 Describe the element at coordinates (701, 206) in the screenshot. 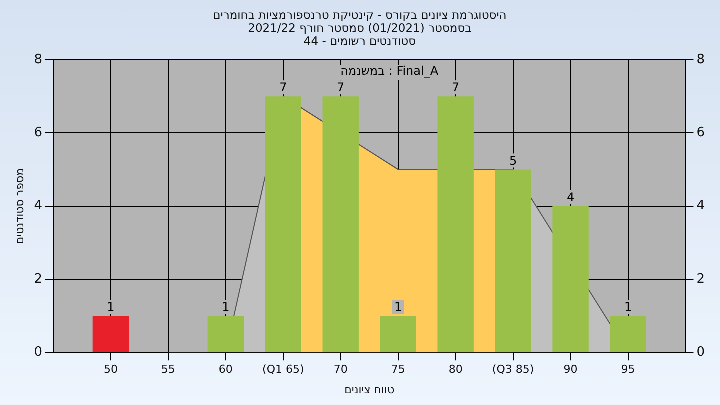

I see `y2-tick-label: 4` at that location.